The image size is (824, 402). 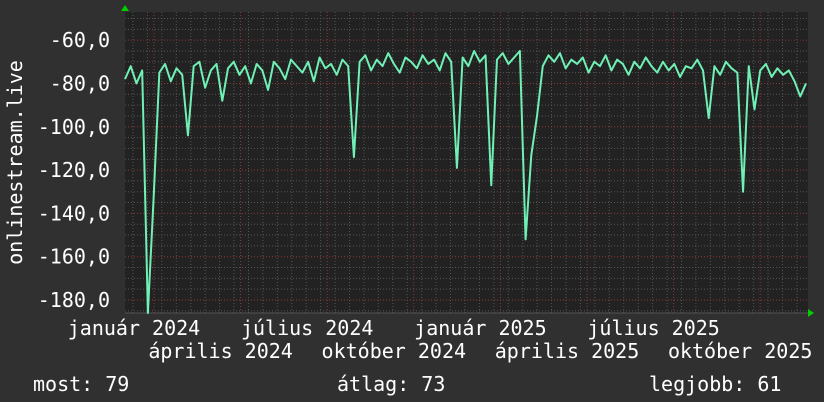 What do you see at coordinates (74, 300) in the screenshot?
I see `y-tick-label: -180,0` at bounding box center [74, 300].